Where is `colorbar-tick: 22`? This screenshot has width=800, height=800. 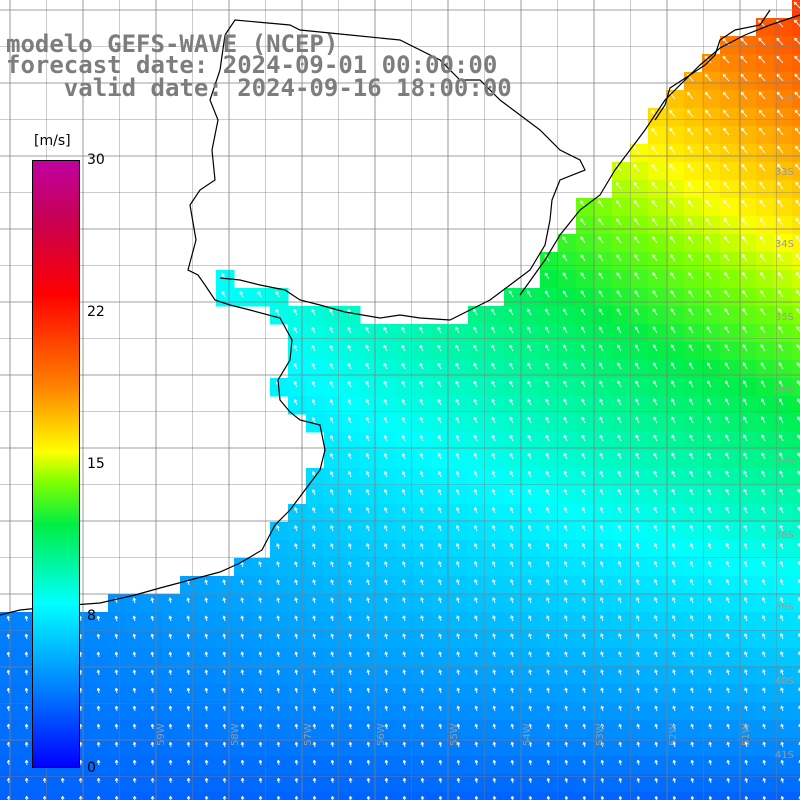 colorbar-tick: 22 is located at coordinates (96, 312).